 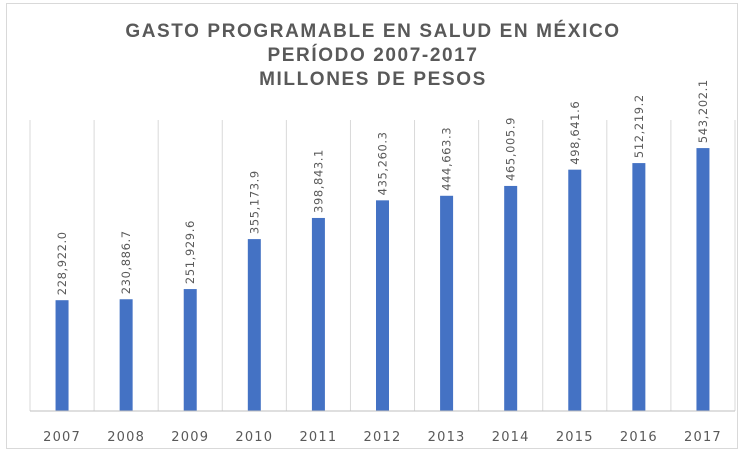 I want to click on bar-2009, so click(x=190, y=350).